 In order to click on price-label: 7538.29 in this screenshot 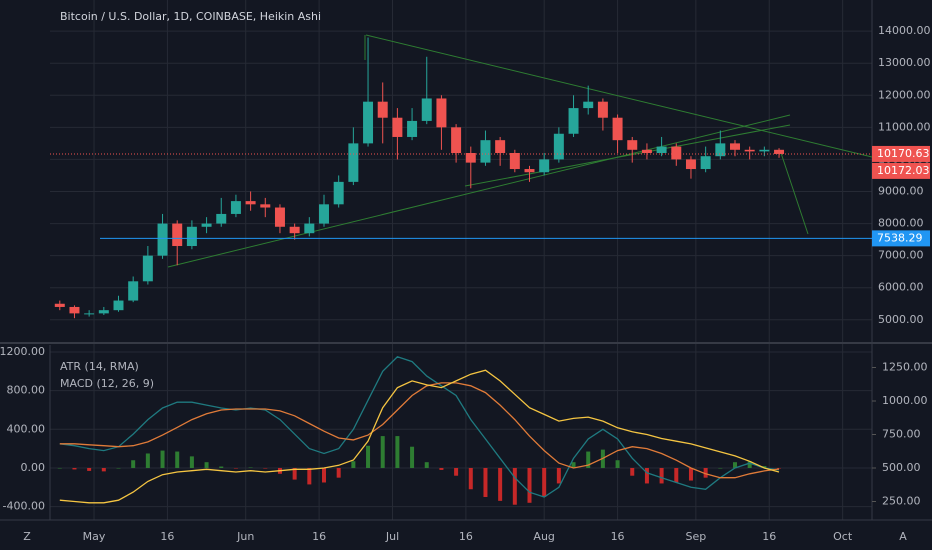, I will do `click(900, 237)`.